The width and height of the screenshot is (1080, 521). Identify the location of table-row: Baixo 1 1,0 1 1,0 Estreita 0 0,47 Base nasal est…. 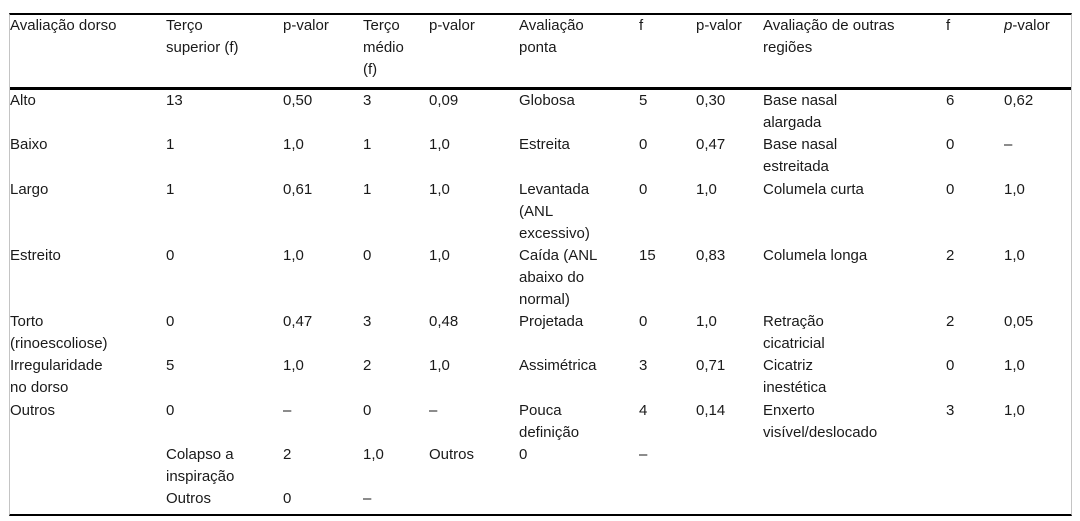
(540, 156).